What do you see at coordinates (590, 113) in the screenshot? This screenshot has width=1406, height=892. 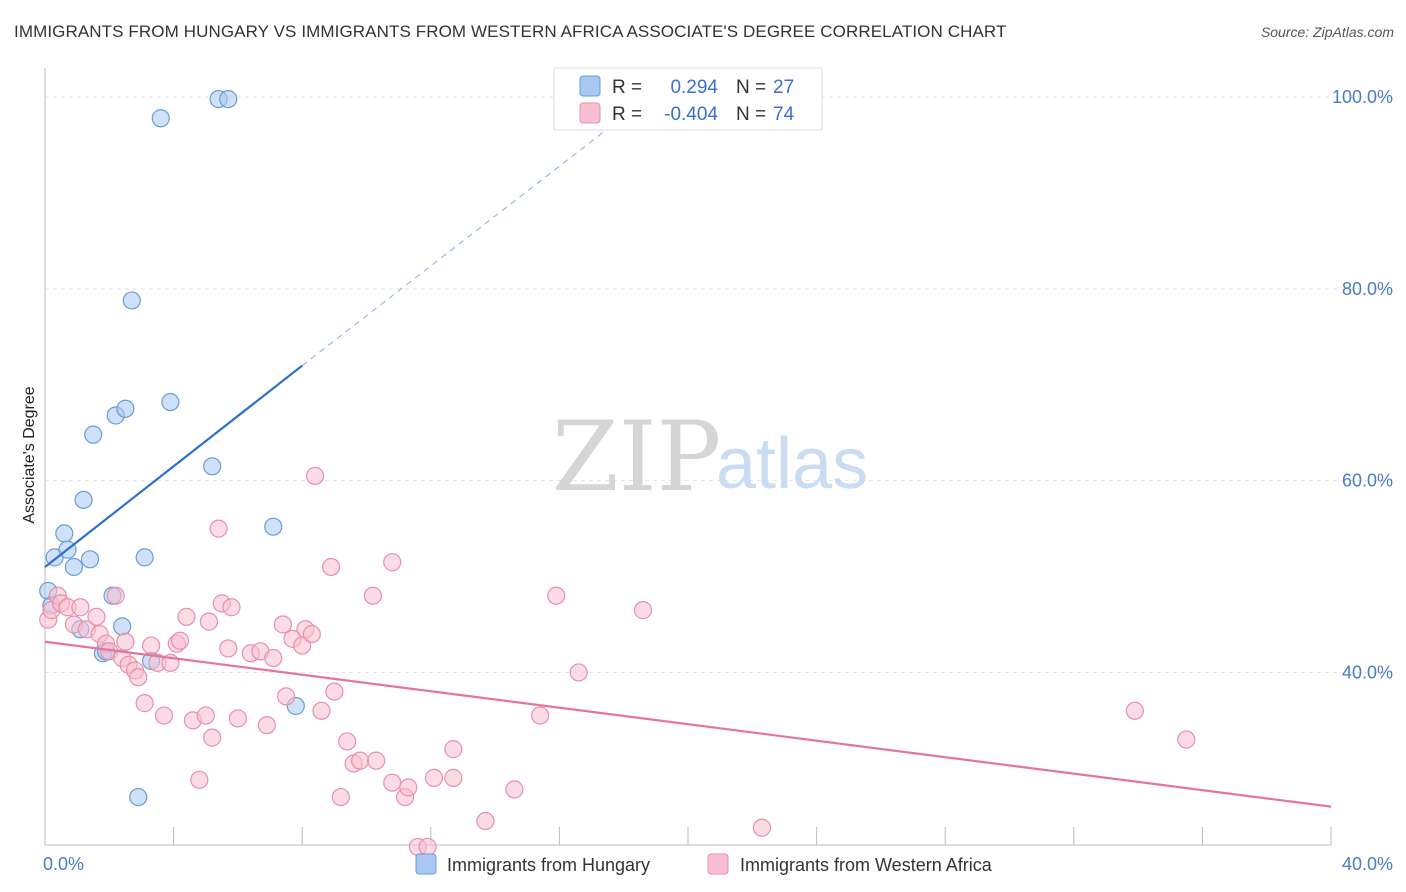 I see `legend-swatch-western-africa` at bounding box center [590, 113].